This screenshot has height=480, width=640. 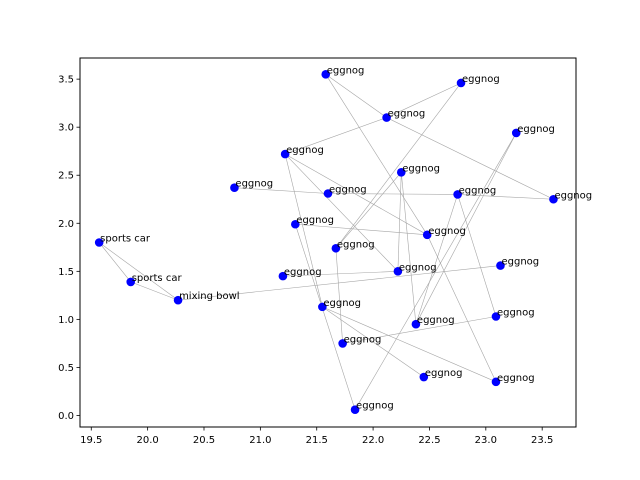 I want to click on x-tick-label: 21.5, so click(x=317, y=440).